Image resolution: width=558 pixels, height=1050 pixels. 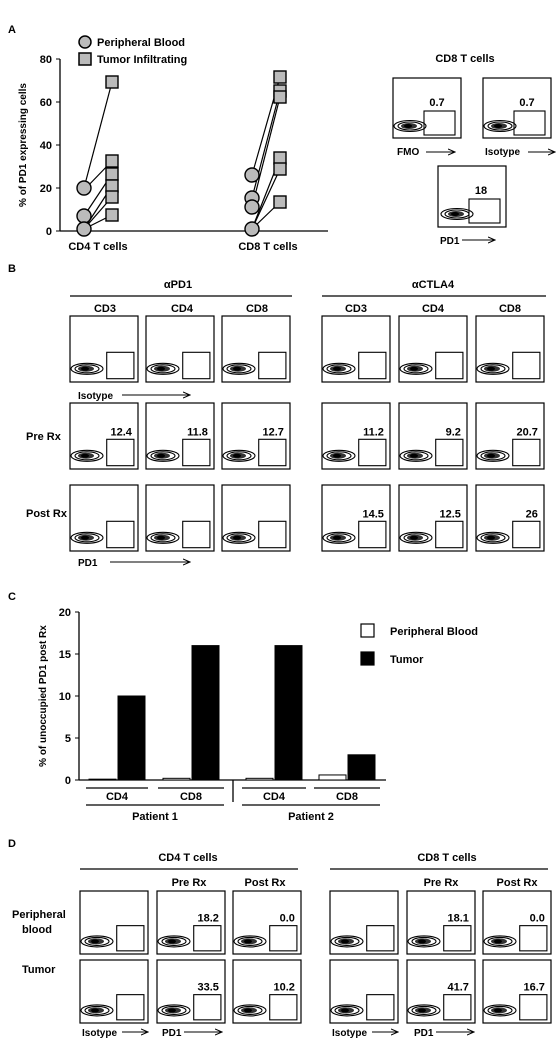 I want to click on panelC-cat-1: CD8, so click(x=191, y=797).